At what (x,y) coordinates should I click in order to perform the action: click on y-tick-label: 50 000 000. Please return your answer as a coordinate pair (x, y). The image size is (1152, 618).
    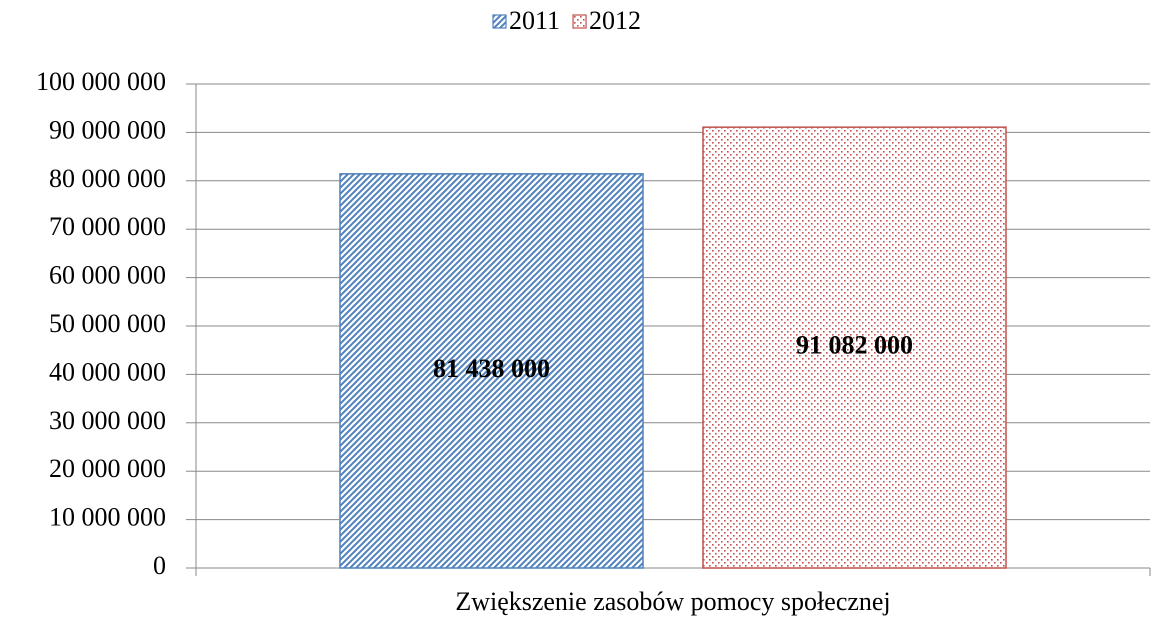
    Looking at the image, I should click on (107, 323).